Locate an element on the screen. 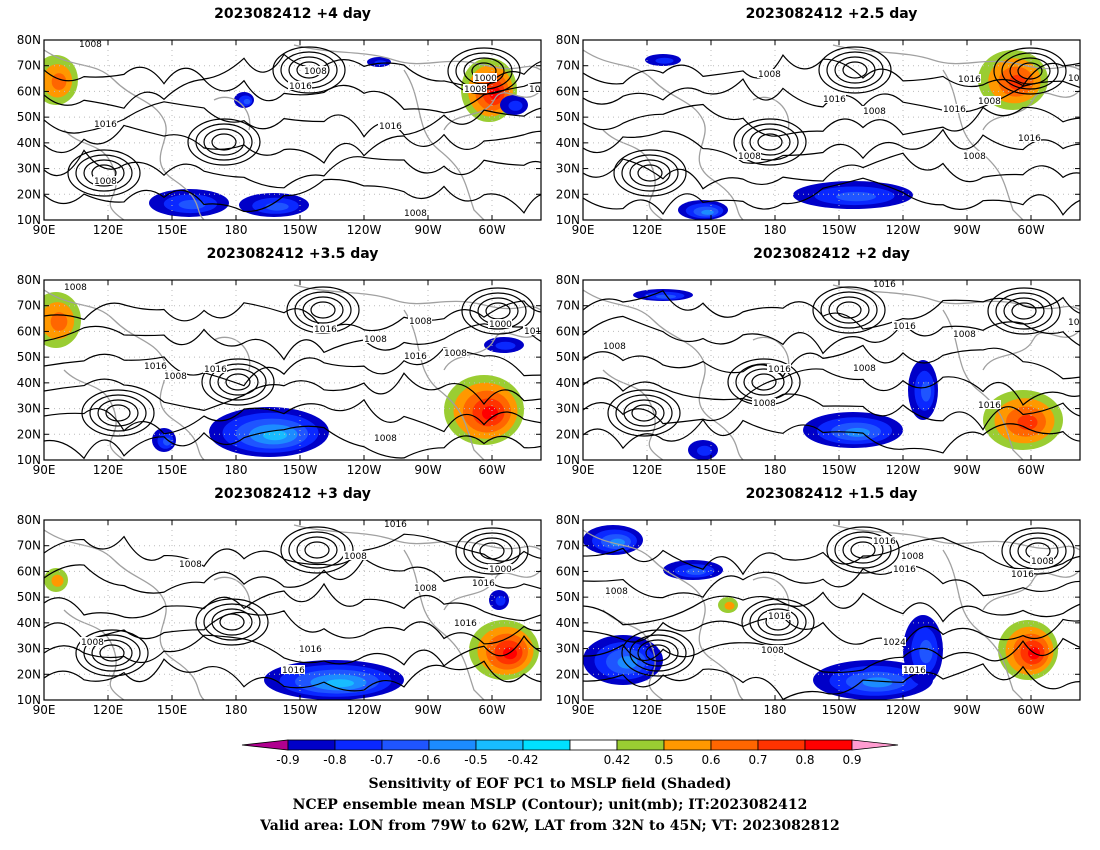 This screenshot has width=1100, height=850. colorbar-tick-label: 0.6 is located at coordinates (710, 760).